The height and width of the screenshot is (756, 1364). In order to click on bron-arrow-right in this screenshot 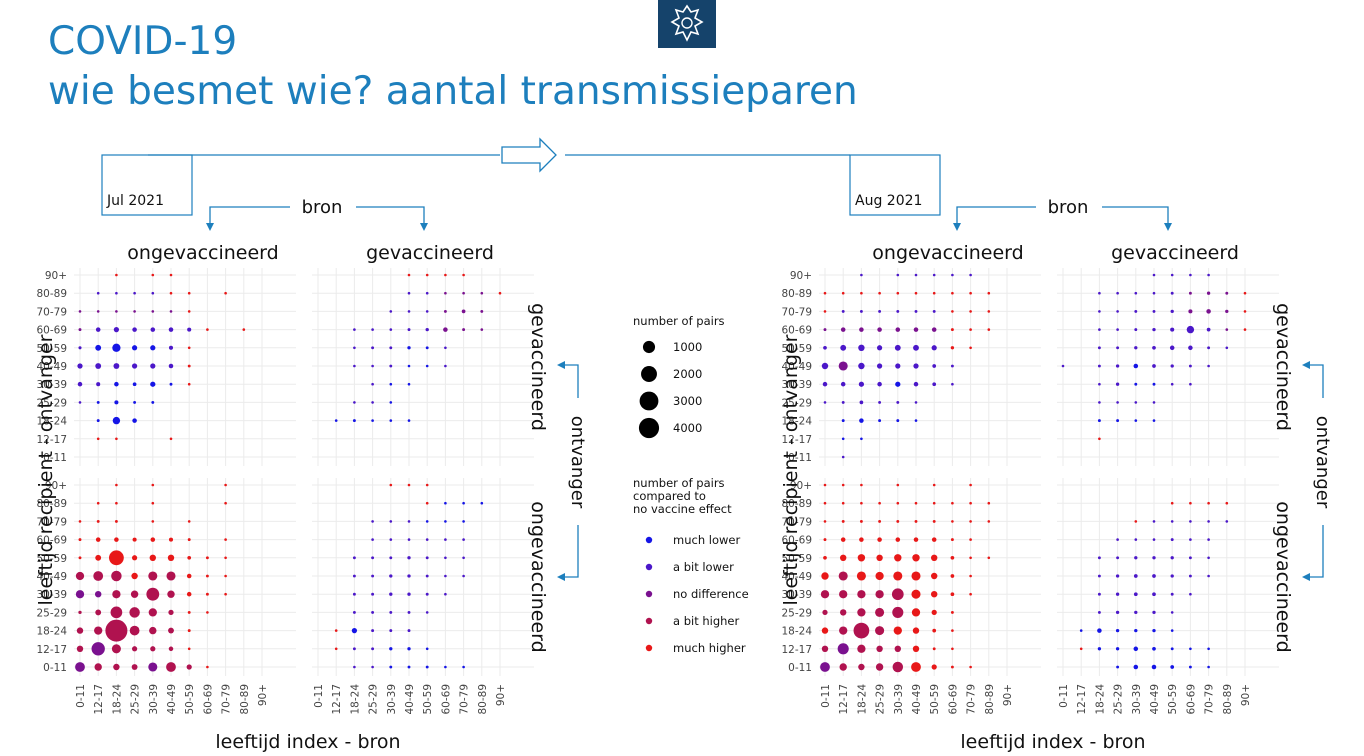, I will do `click(390, 216)`.